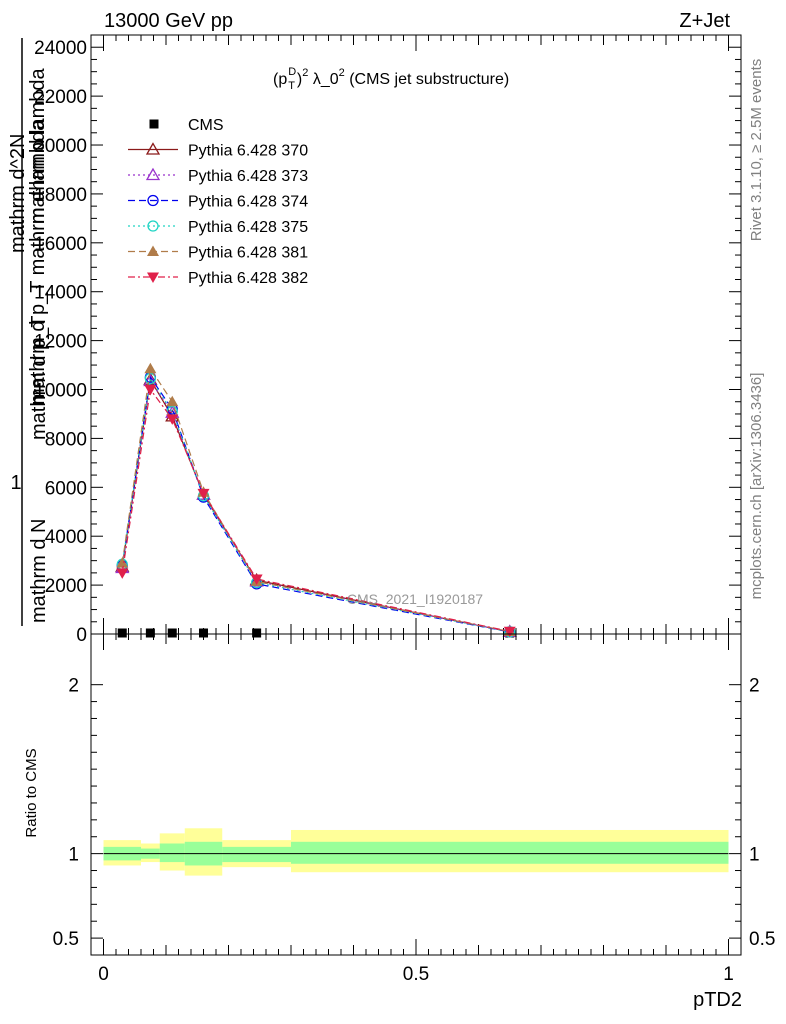 This screenshot has height=1024, width=786. Describe the element at coordinates (728, 974) in the screenshot. I see `ratio-xtick-label: 1` at that location.